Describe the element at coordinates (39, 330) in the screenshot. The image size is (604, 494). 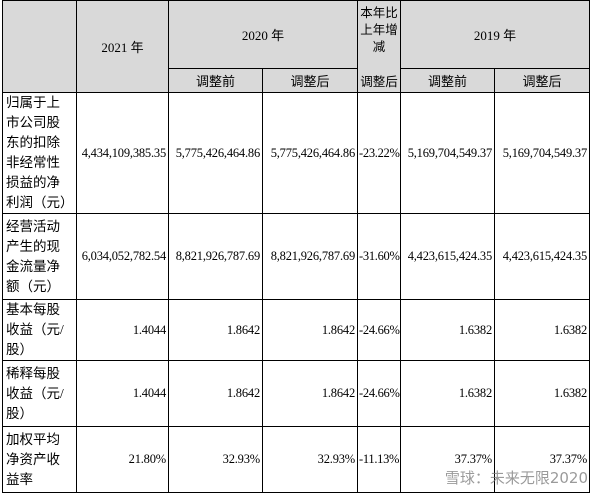
I see `row-label: 基本每股收益（元/股）` at that location.